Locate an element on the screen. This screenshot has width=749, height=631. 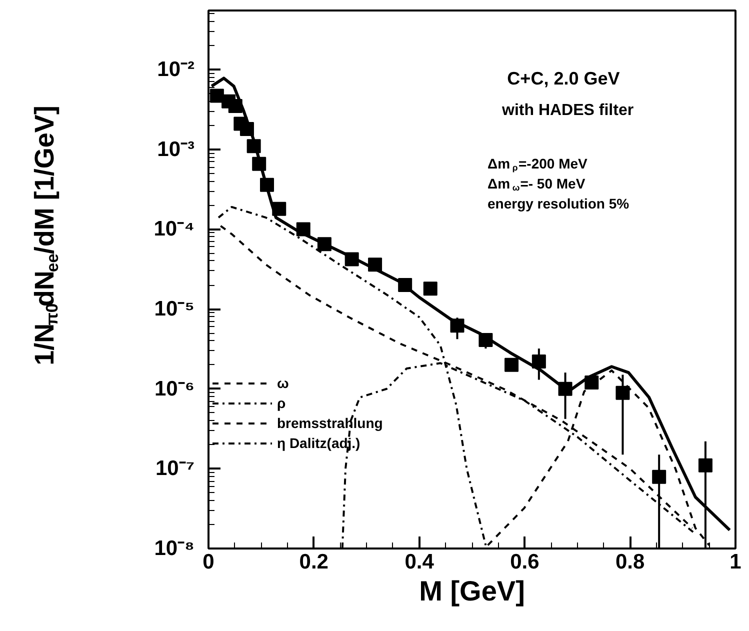
annotation: energy resolution 5% is located at coordinates (559, 204).